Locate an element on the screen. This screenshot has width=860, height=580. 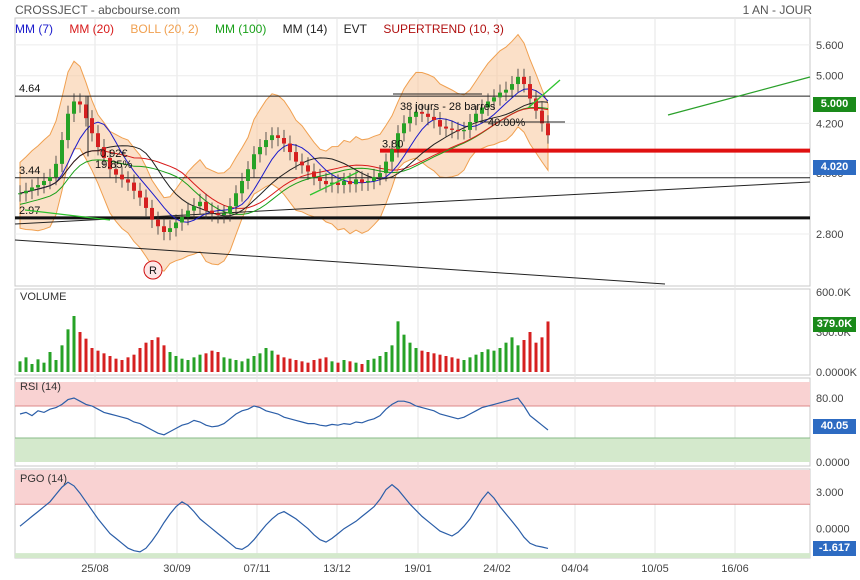
chart-title: CROSSJECT - abcbourse.com is located at coordinates (98, 10).